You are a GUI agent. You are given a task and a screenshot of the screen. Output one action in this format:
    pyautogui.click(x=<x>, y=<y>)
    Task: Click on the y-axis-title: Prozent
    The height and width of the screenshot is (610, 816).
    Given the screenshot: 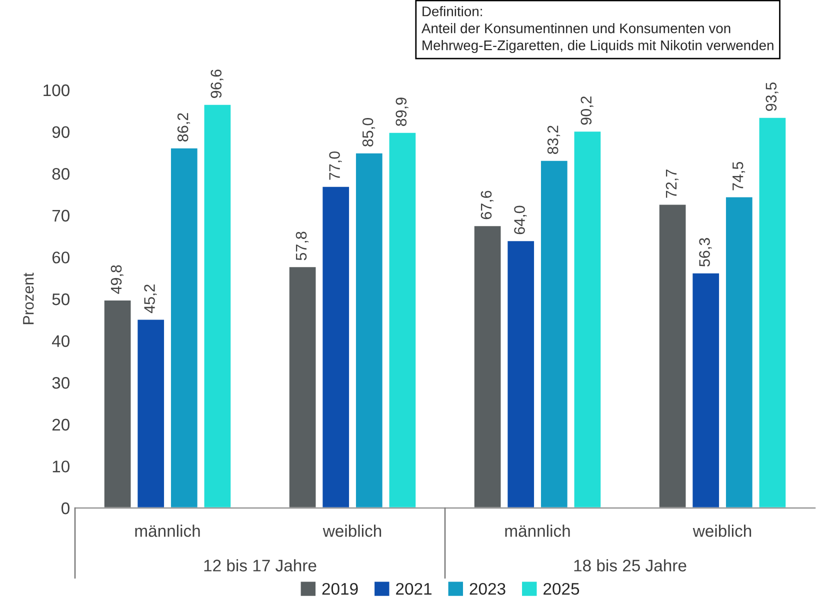 What is the action you would take?
    pyautogui.click(x=28, y=298)
    